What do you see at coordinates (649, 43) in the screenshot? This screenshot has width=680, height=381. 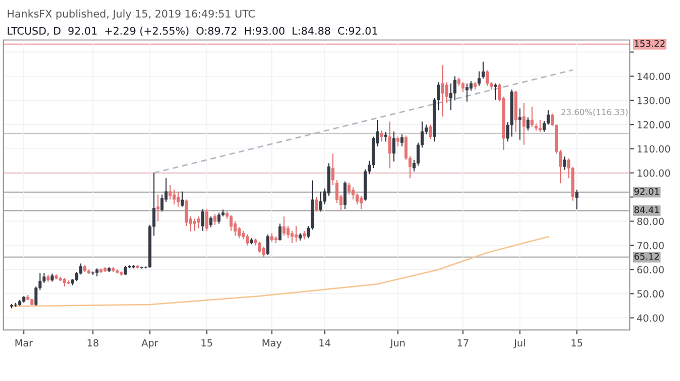 I see `ref-line-label: 153.22` at bounding box center [649, 43].